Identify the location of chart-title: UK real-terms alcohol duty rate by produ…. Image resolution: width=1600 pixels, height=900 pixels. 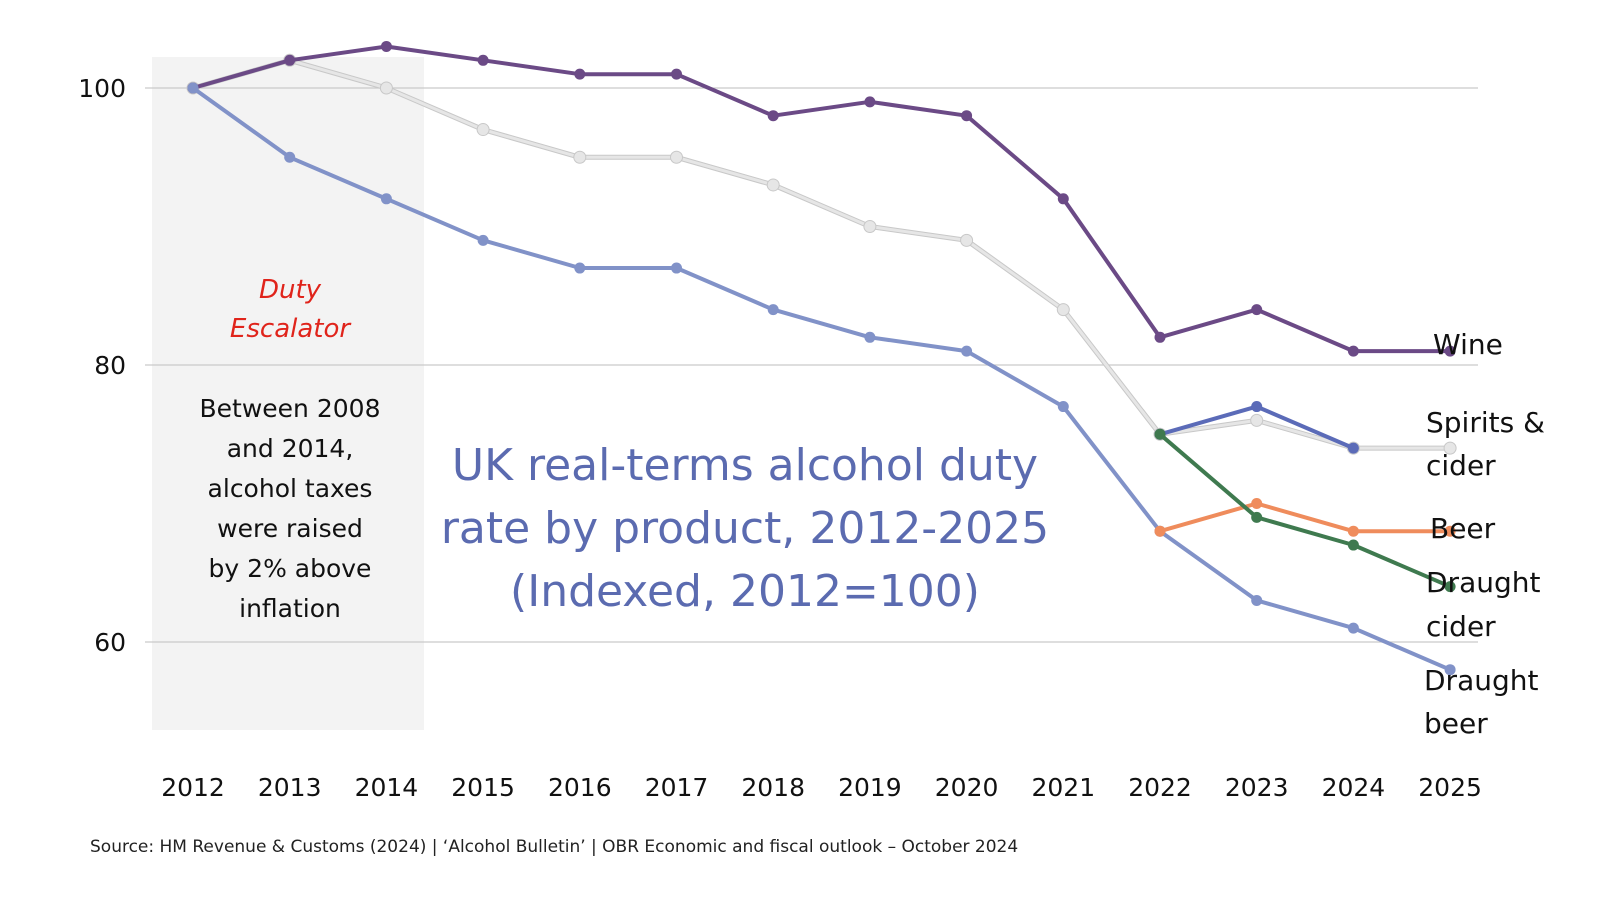
(745, 528).